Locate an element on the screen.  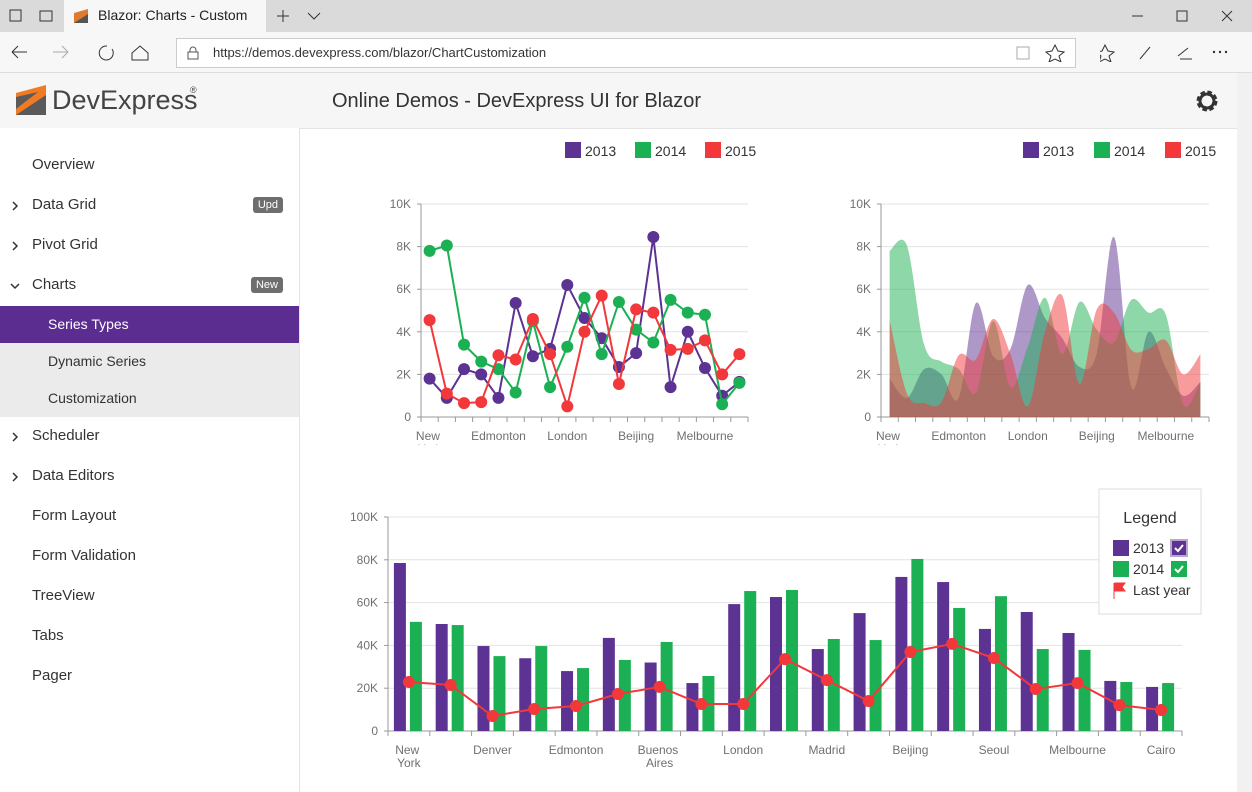
x-tick-line: Buenos is located at coordinates (660, 750).